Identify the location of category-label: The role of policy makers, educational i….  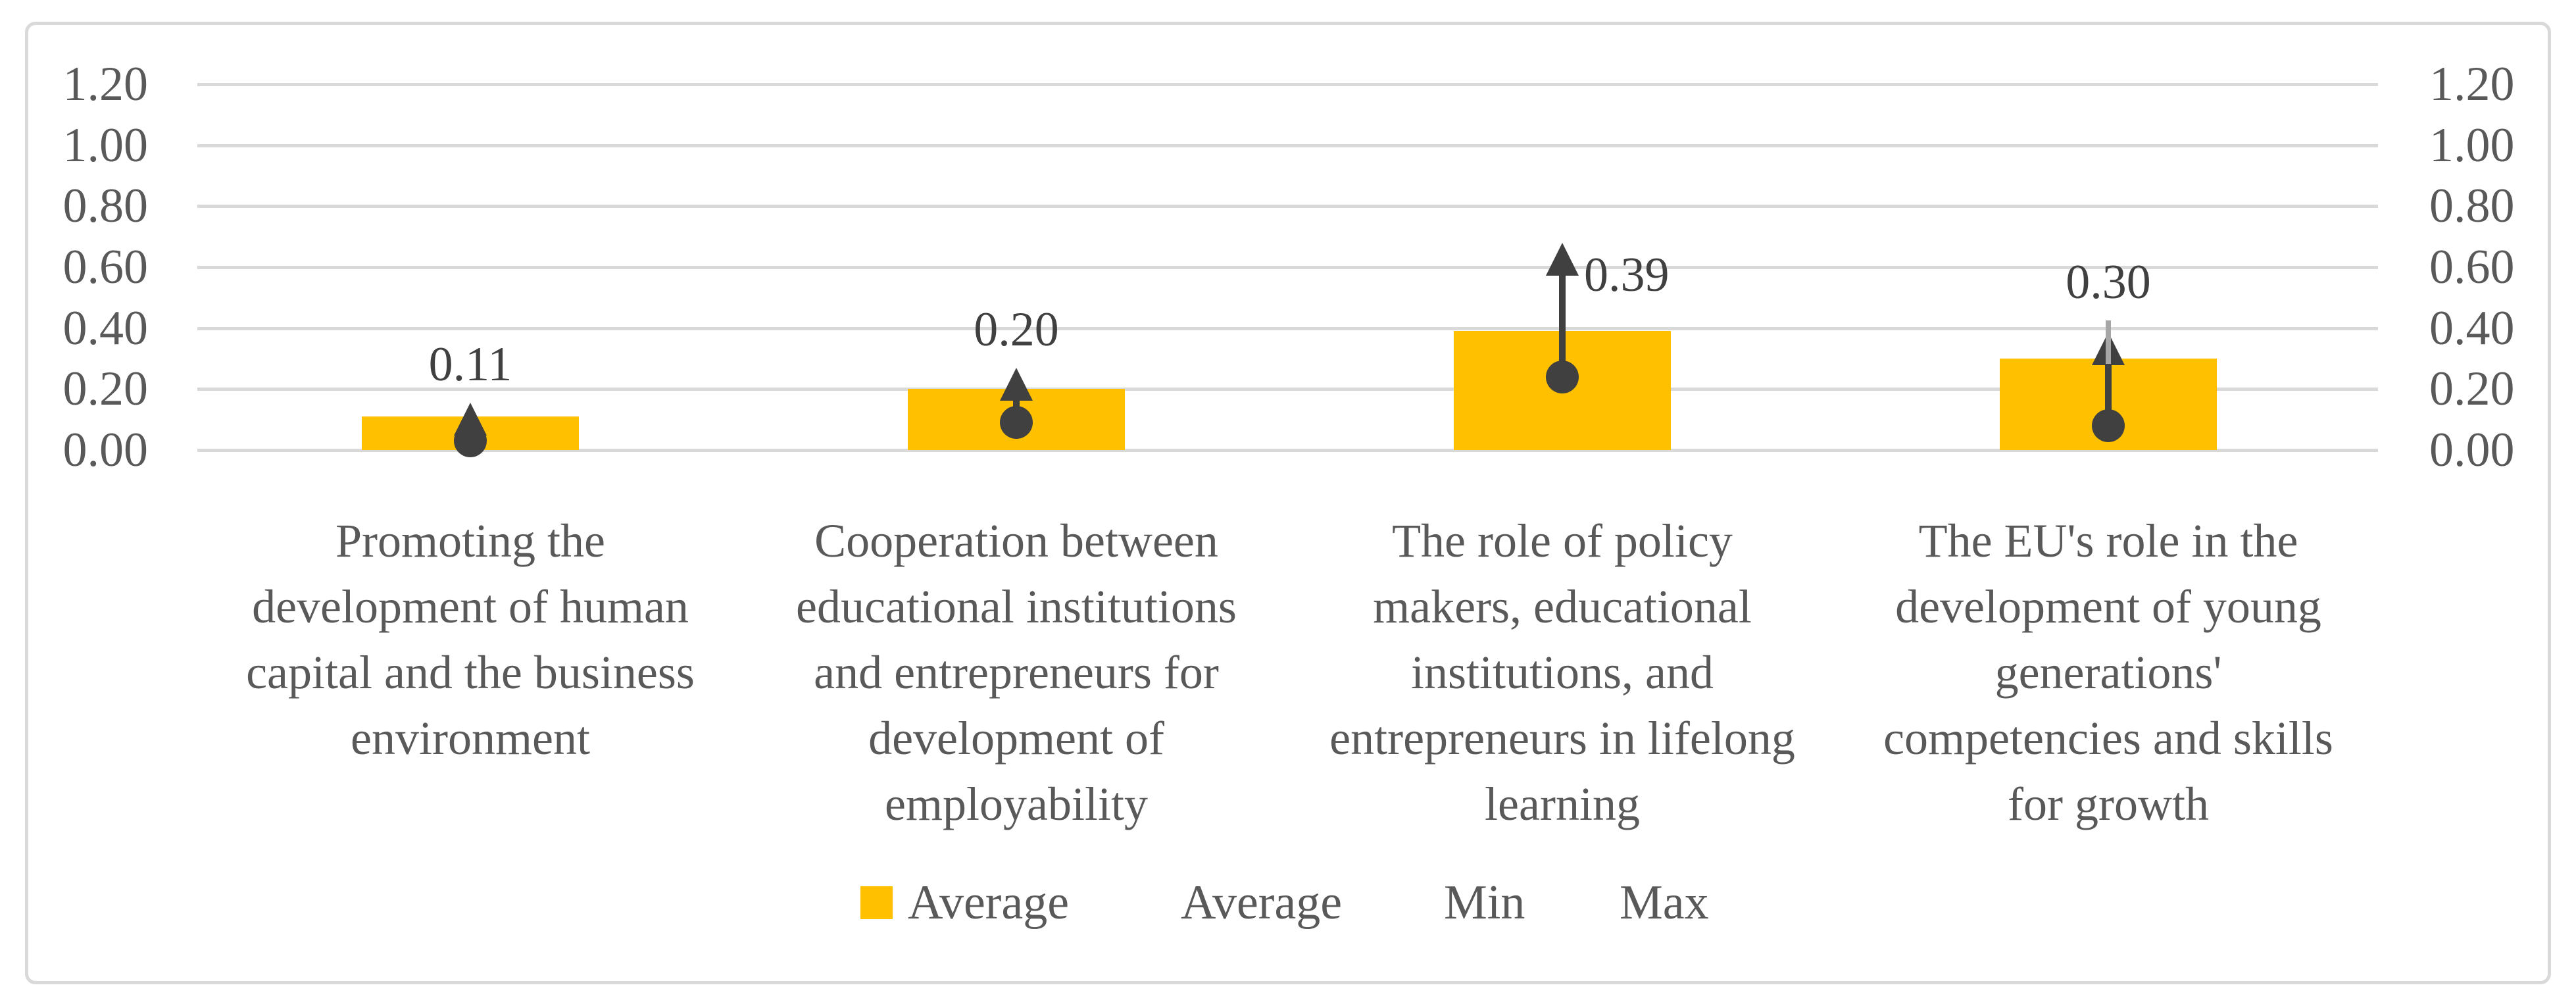
(1562, 672).